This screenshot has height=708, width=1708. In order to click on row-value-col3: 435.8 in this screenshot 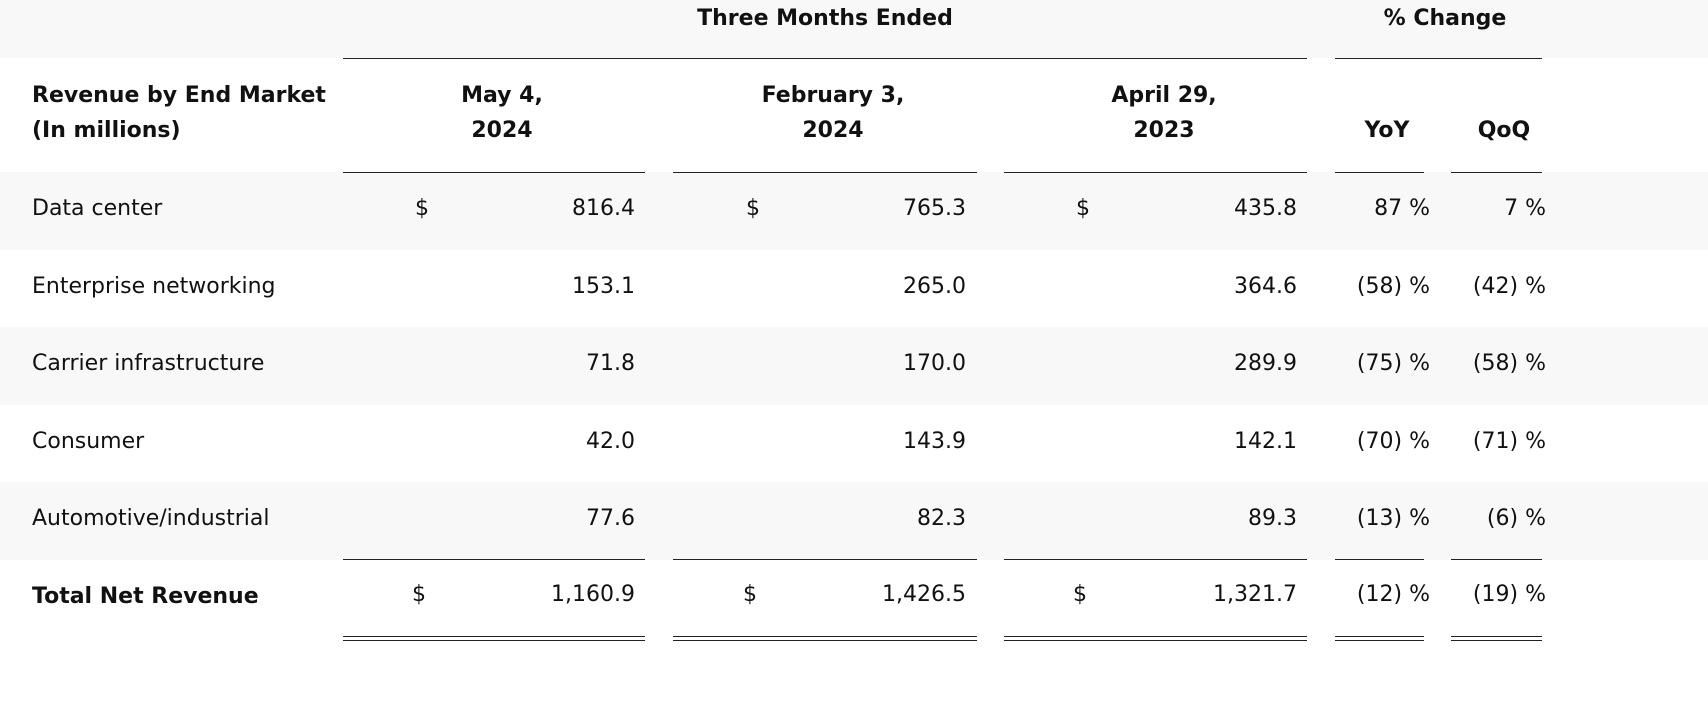, I will do `click(1265, 208)`.